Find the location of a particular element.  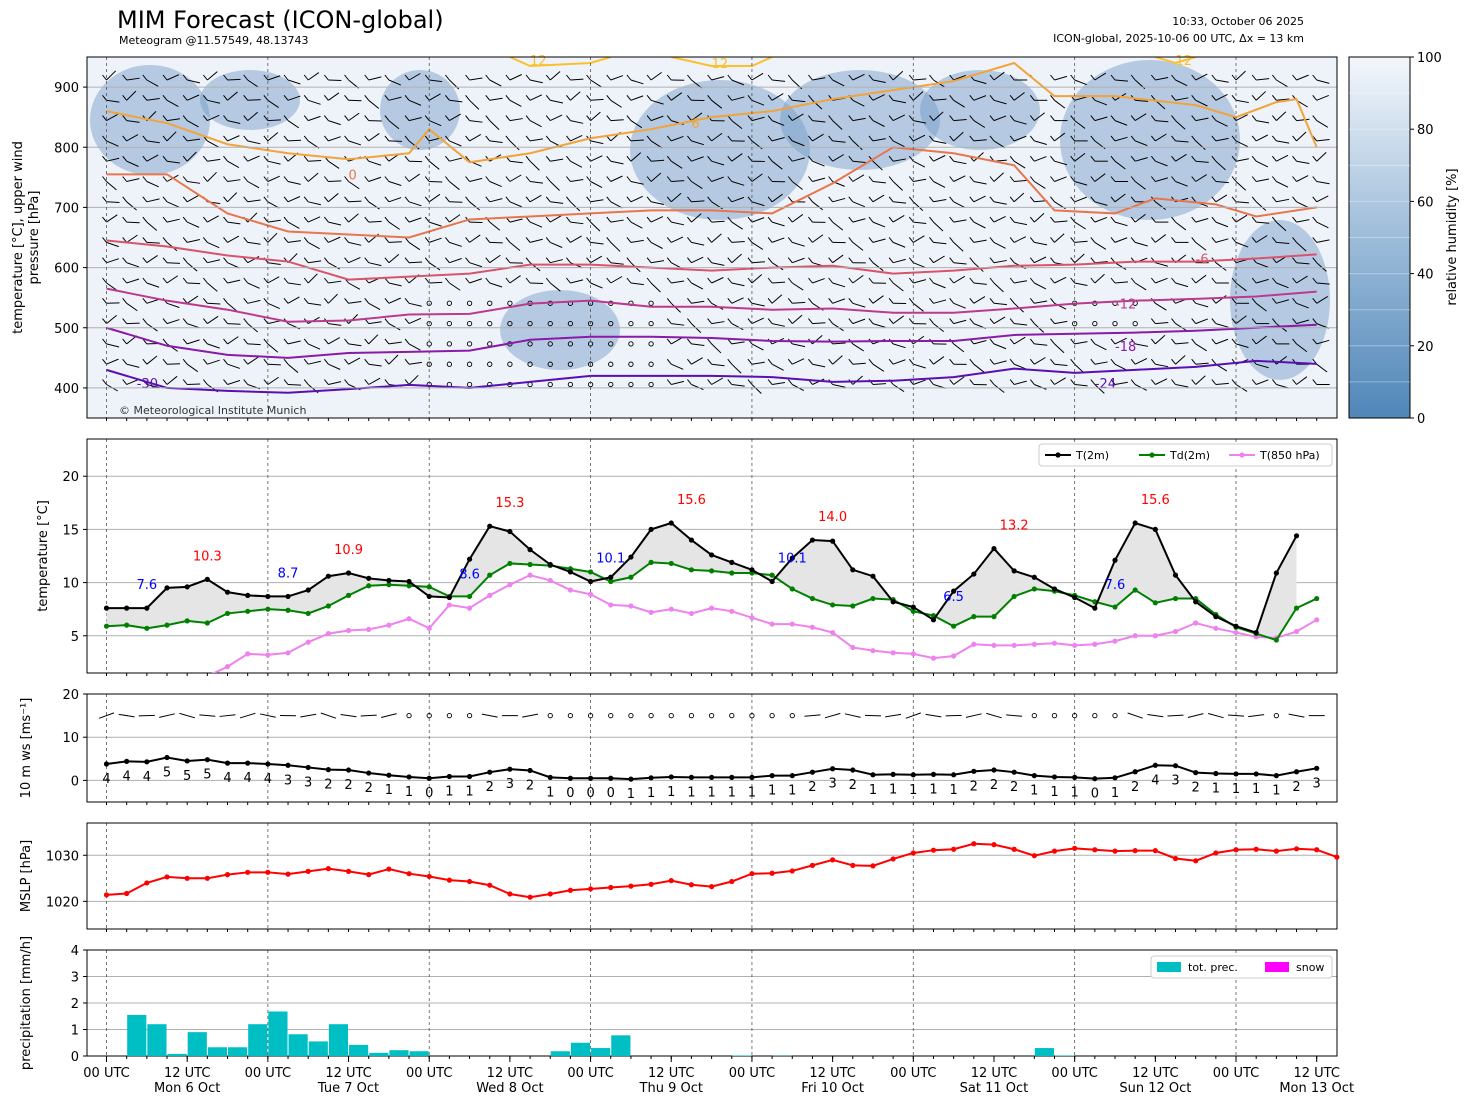

wind-speed-label: 4 is located at coordinates (147, 777).